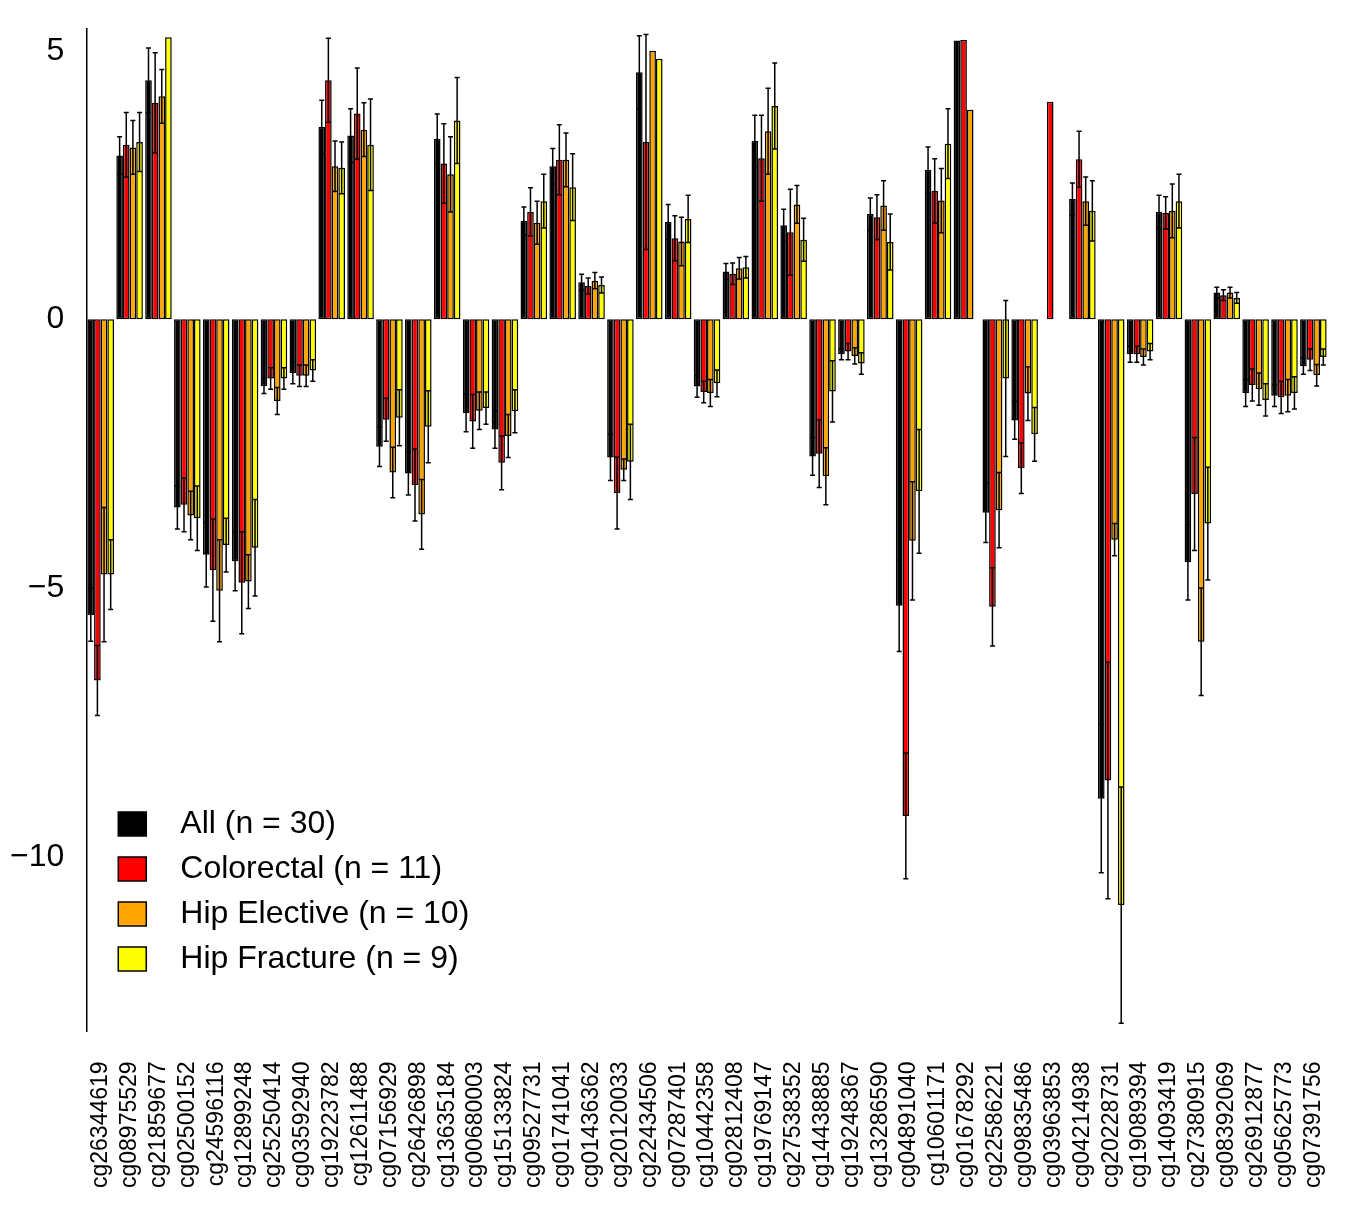 This screenshot has height=1218, width=1371. Describe the element at coordinates (311, 866) in the screenshot. I see `legend-label: Colorectal (n = 11)` at that location.